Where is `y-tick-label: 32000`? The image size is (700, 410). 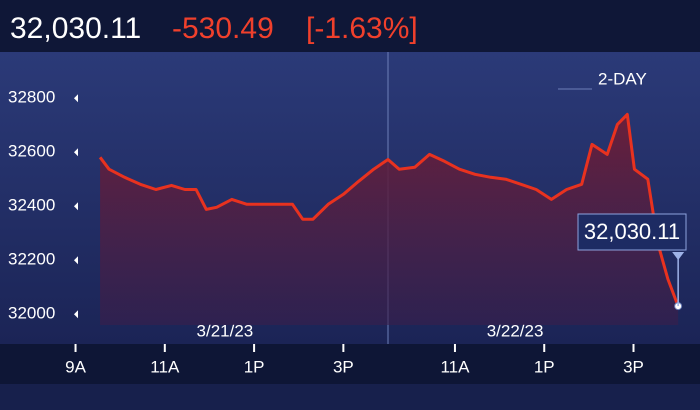
y-tick-label: 32000 is located at coordinates (31, 313).